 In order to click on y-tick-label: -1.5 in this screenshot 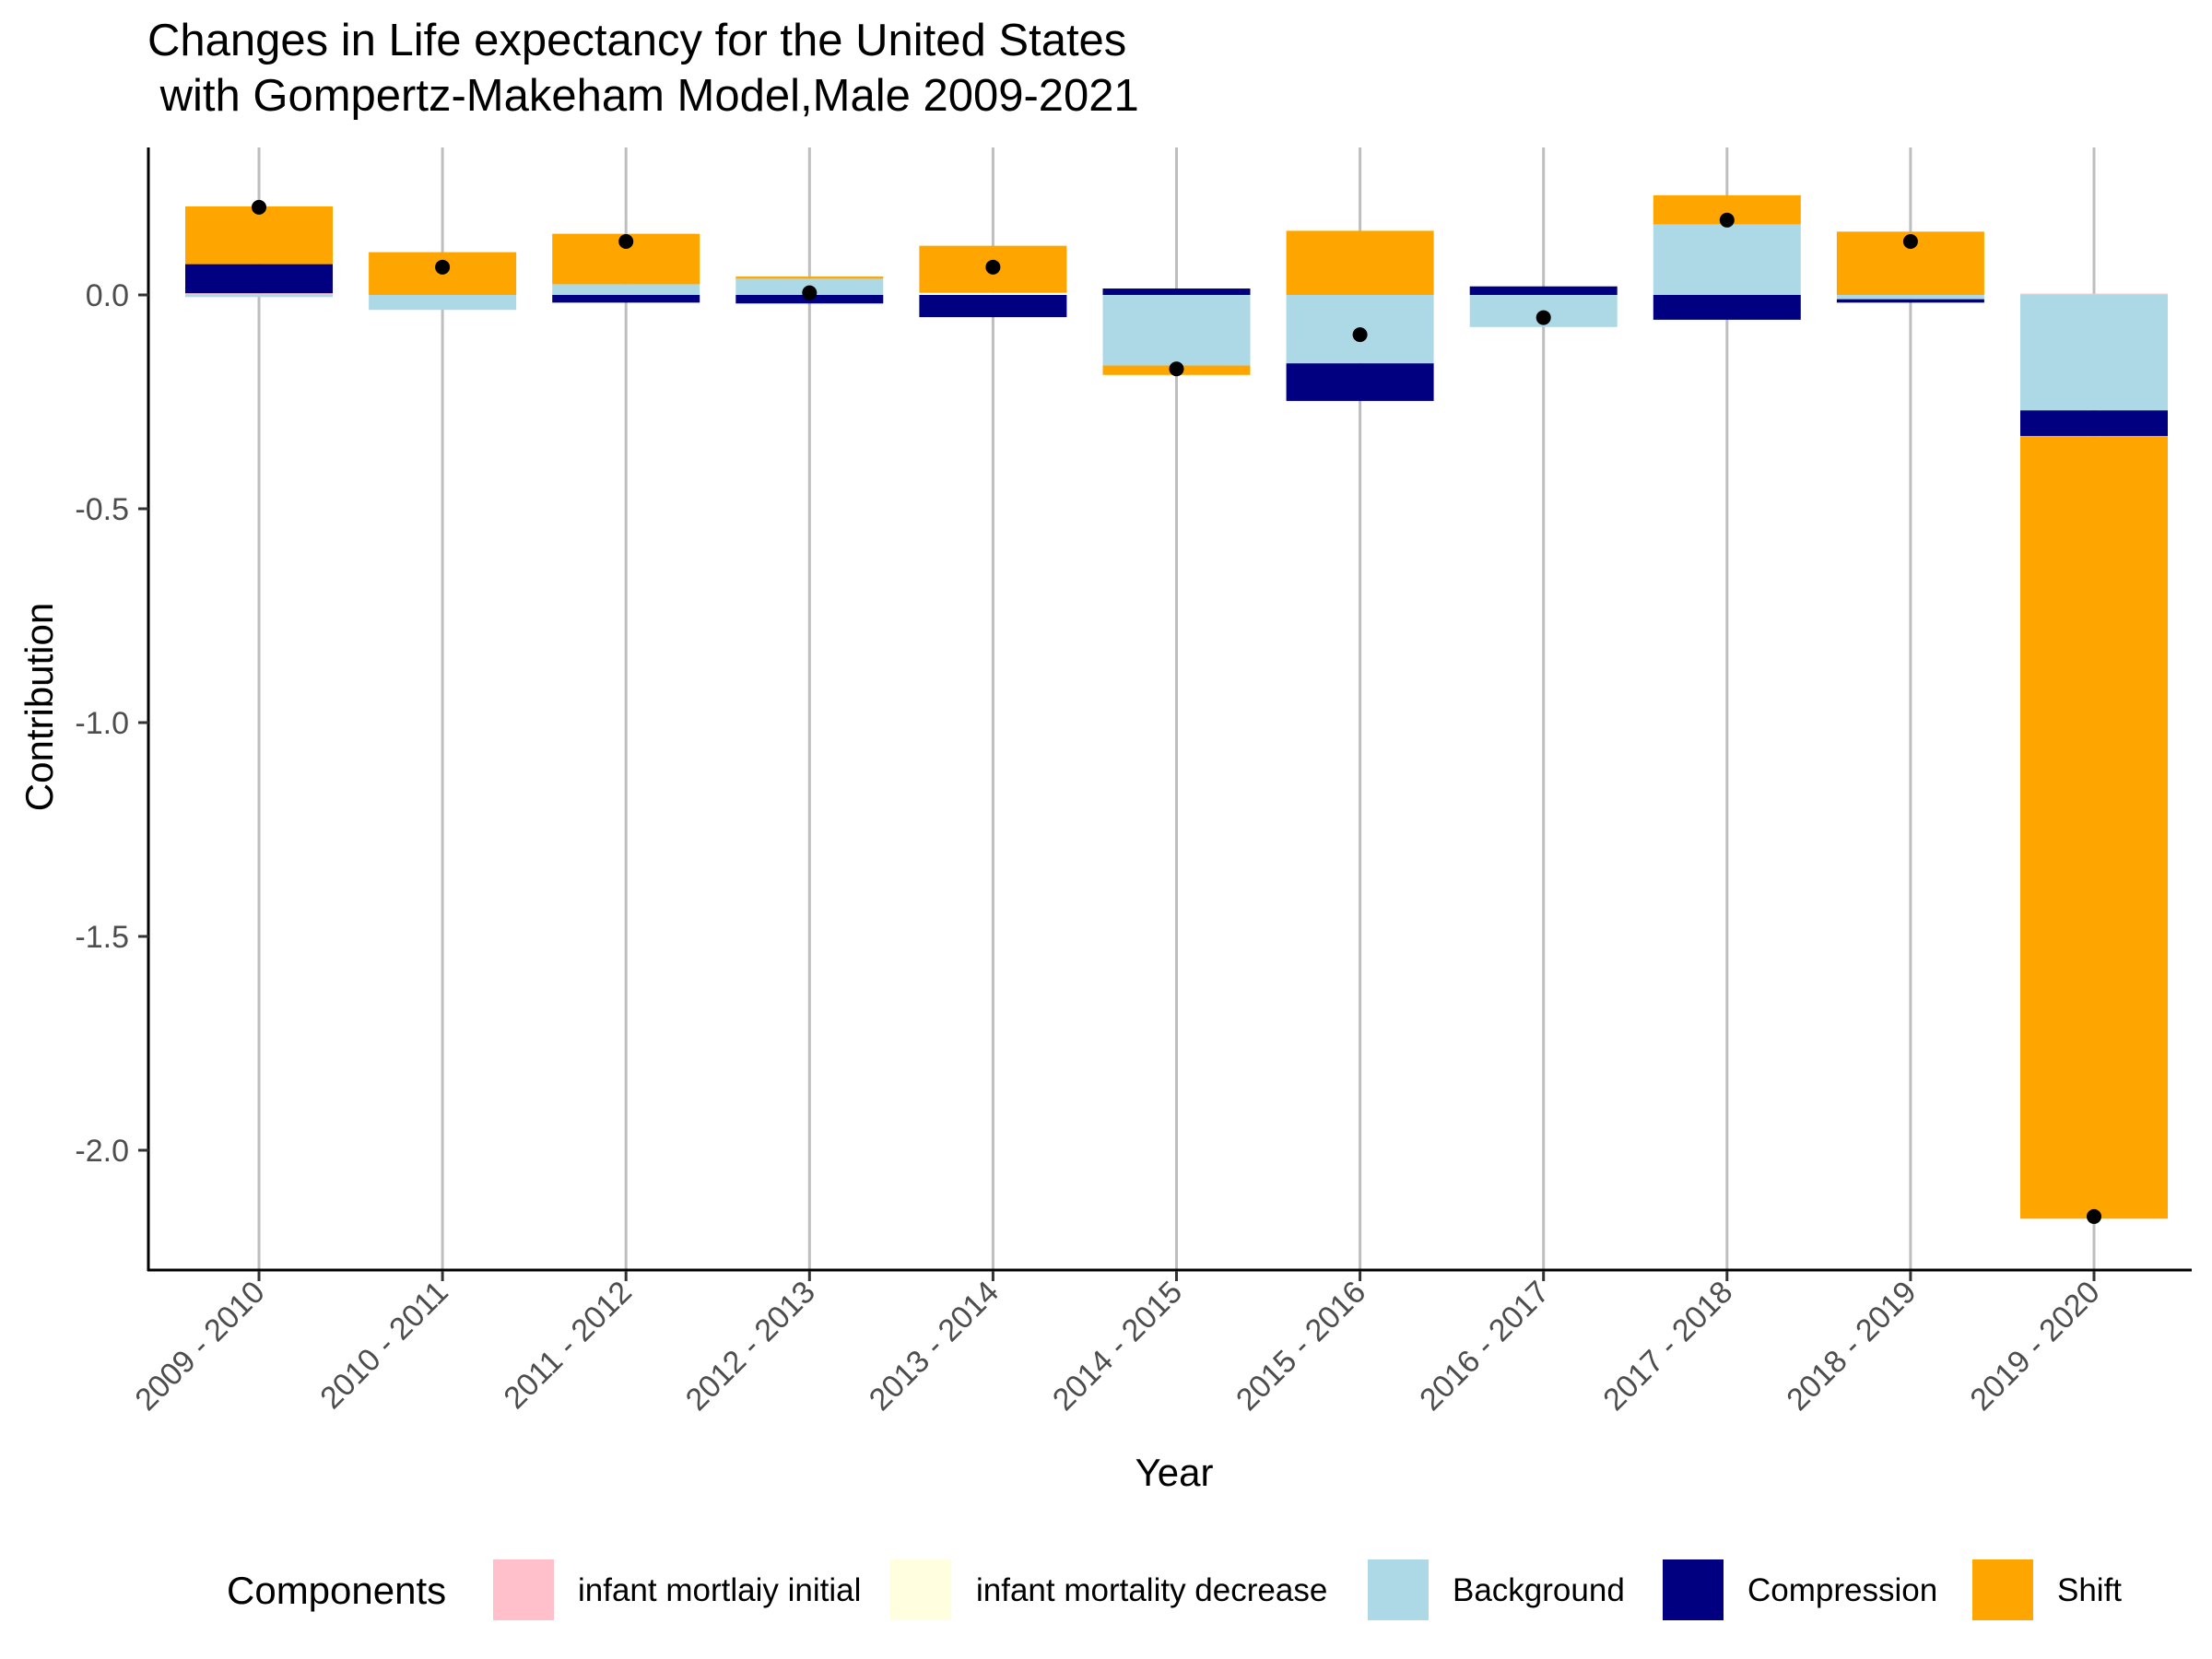, I will do `click(102, 937)`.